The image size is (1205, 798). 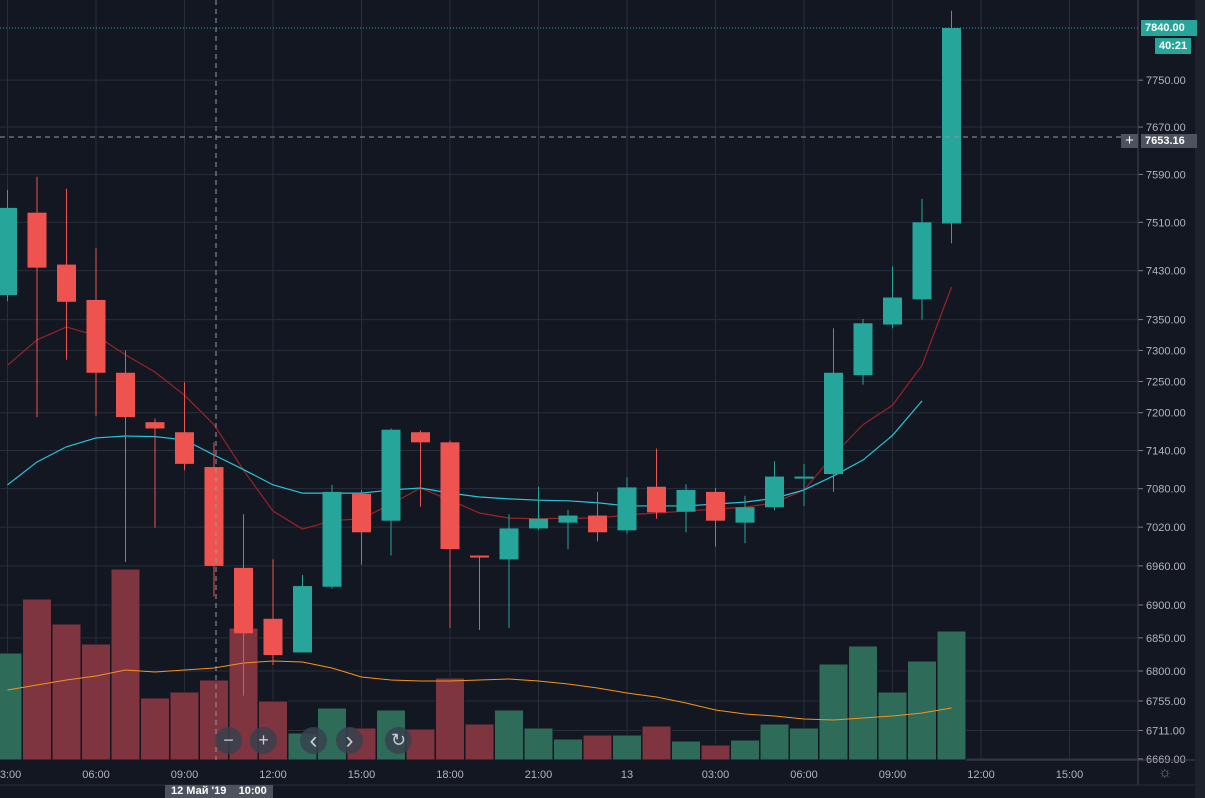 I want to click on reset-chart-button: ↻, so click(x=398, y=740).